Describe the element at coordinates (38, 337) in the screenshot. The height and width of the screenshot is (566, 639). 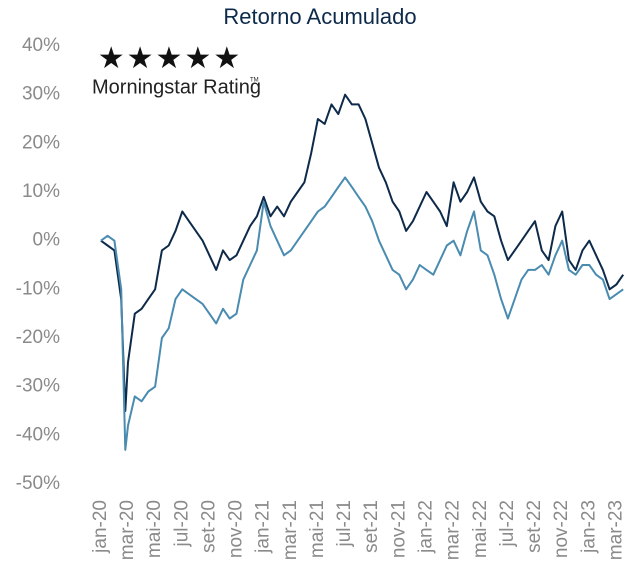
I see `y-tick-label: -20%` at that location.